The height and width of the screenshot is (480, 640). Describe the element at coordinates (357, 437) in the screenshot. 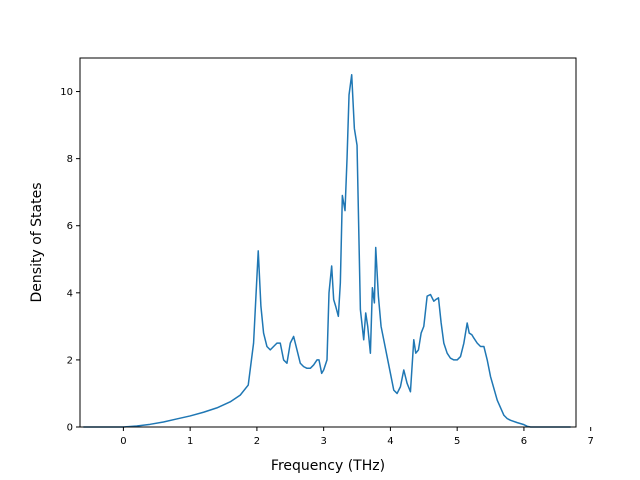

I see `x-axis-ticks: 0 1 2 3 4 5 6 7` at that location.